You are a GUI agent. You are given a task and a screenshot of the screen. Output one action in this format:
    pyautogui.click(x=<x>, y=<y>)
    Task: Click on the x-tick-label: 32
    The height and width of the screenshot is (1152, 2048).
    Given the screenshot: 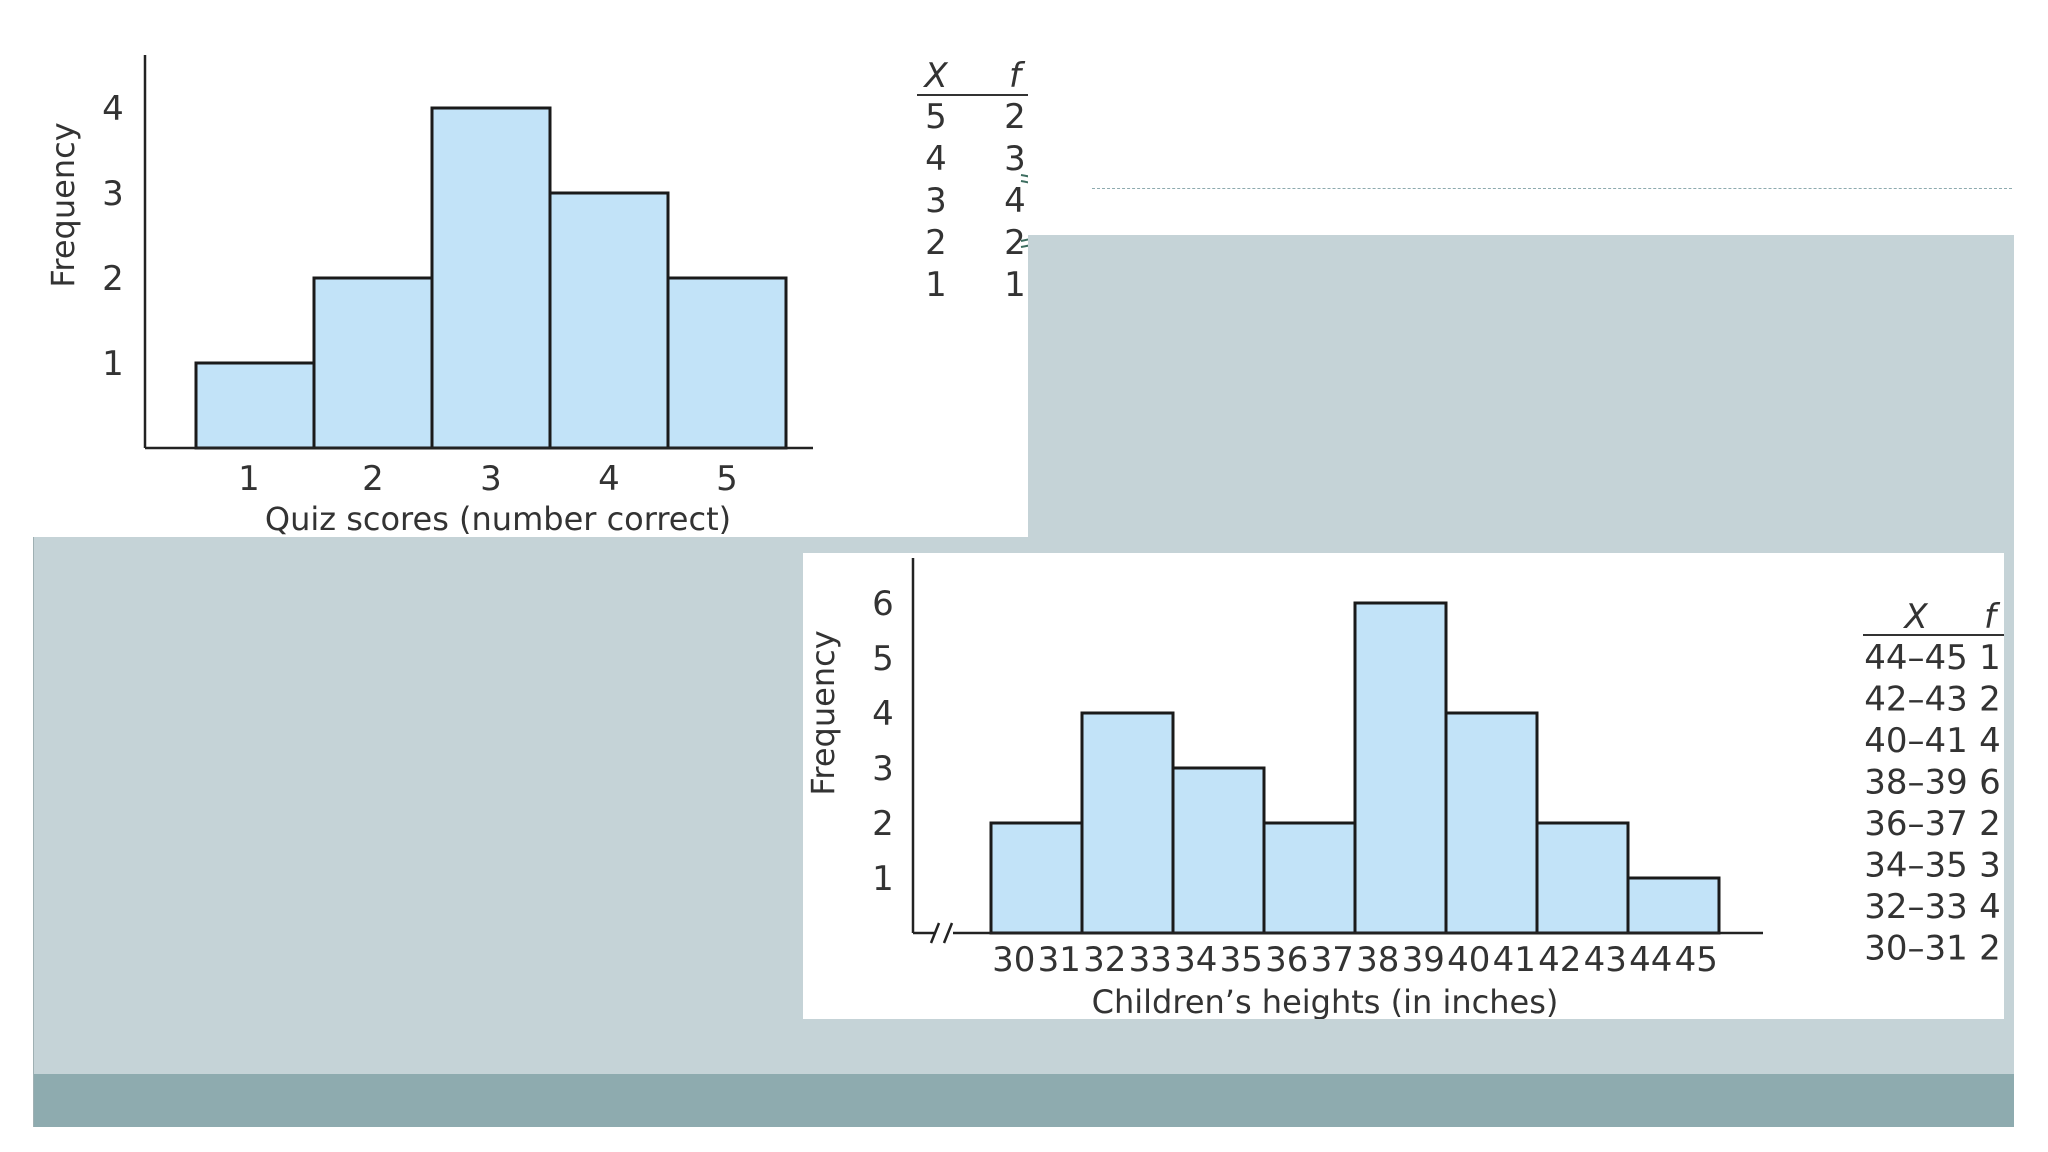 What is the action you would take?
    pyautogui.click(x=1104, y=960)
    